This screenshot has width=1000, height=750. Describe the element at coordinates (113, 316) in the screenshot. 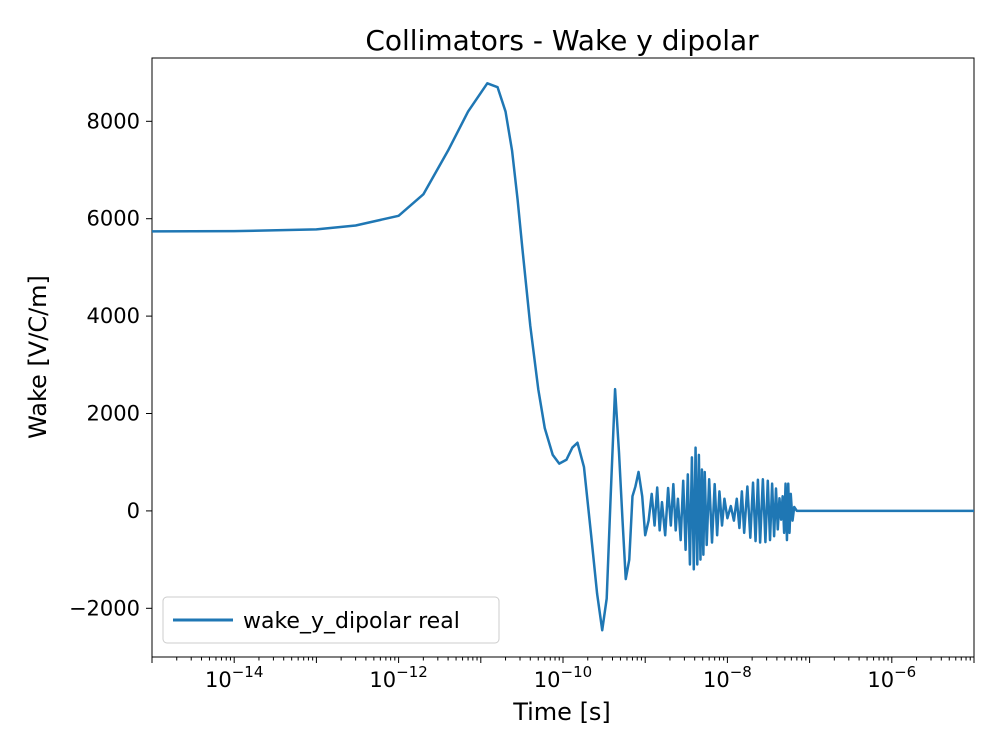

I see `y-tick-label: 4000` at that location.